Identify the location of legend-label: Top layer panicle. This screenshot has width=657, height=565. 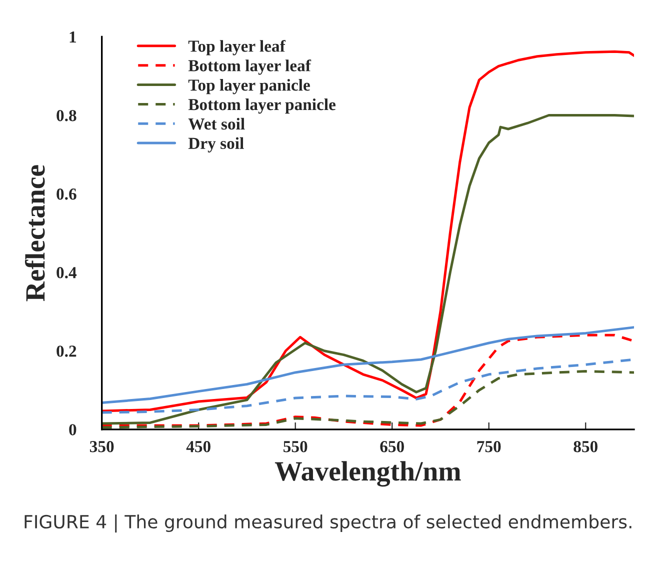
(249, 86).